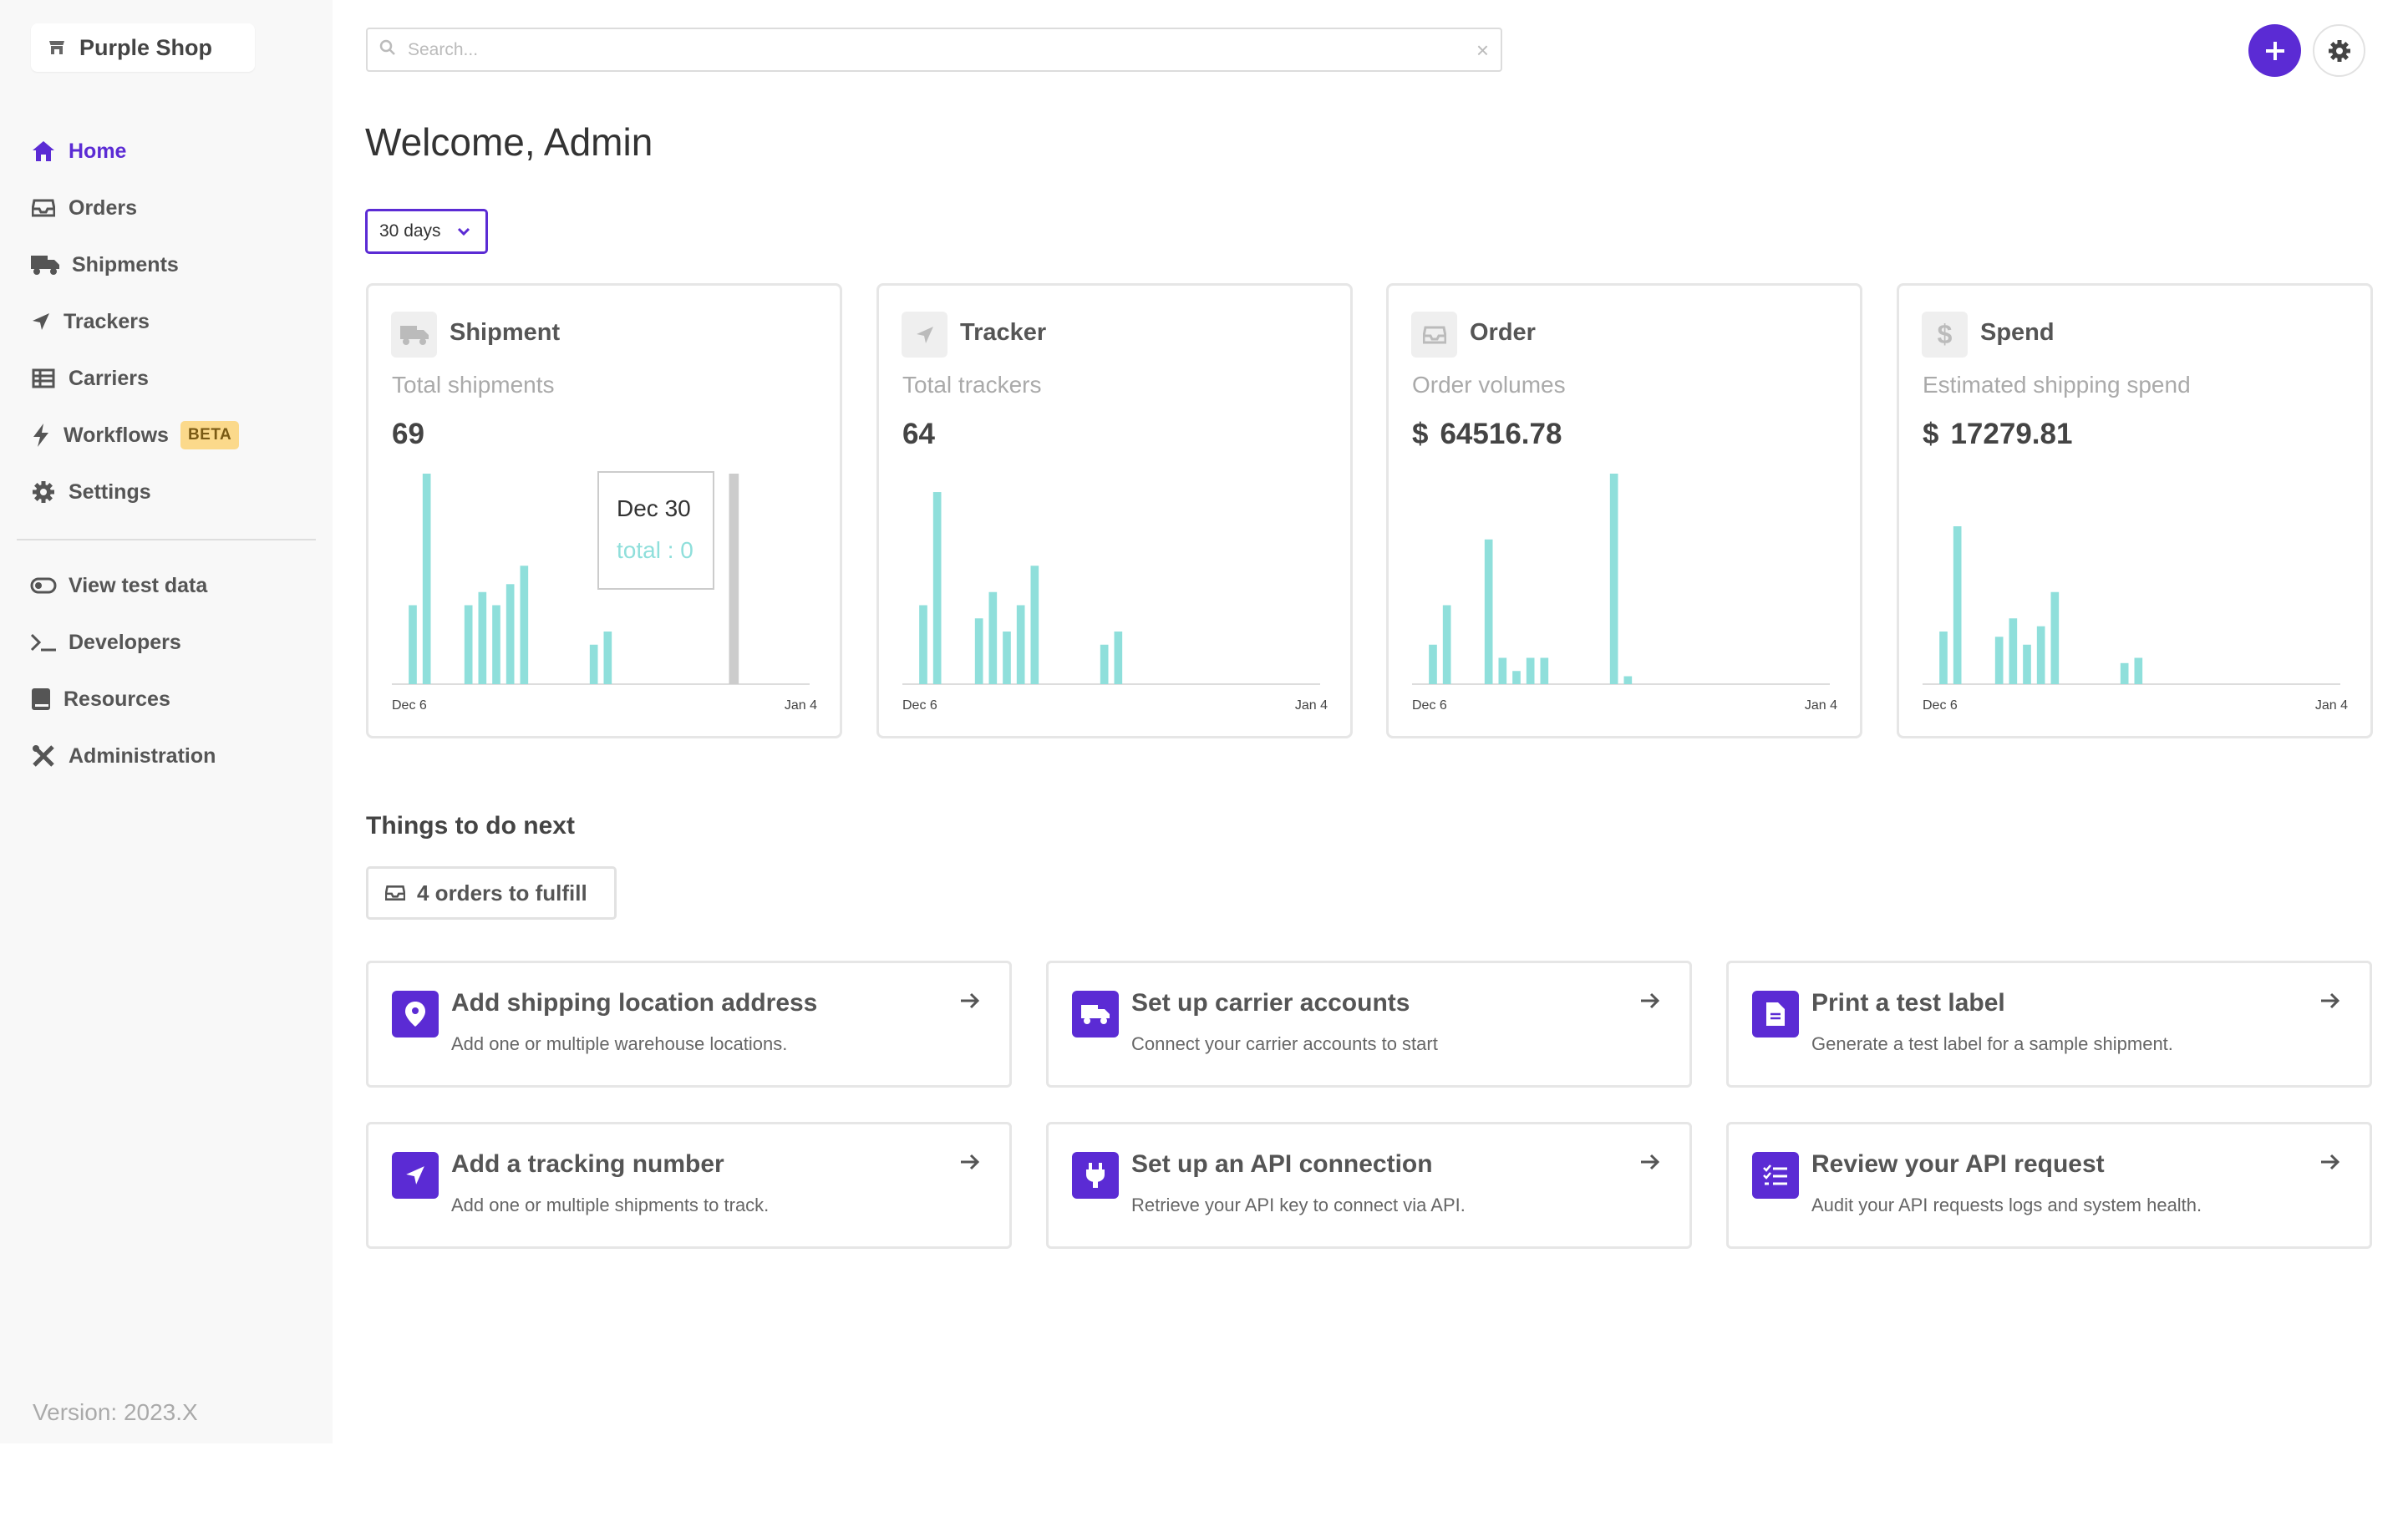 The width and height of the screenshot is (2408, 1522). I want to click on card-subtitle: Estimated shipping spend, so click(2057, 385).